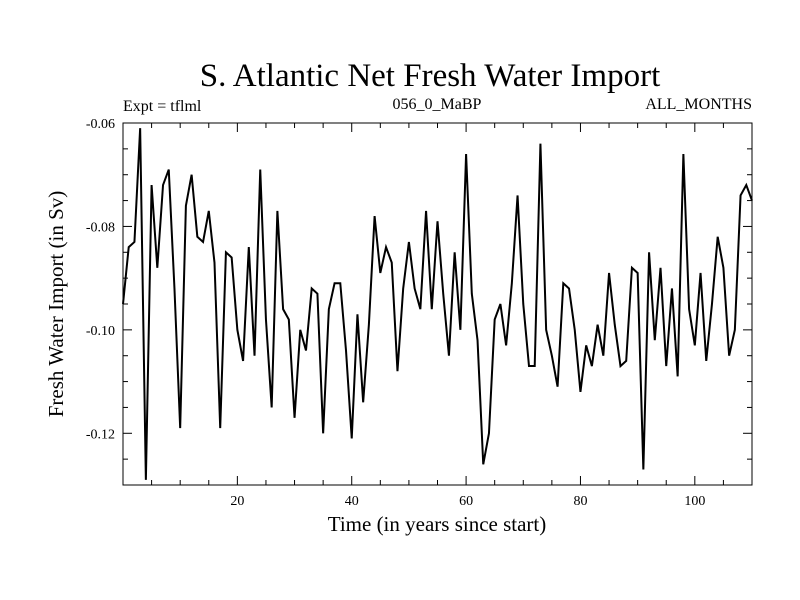 The image size is (800, 600). What do you see at coordinates (100, 331) in the screenshot?
I see `y-tick-label: -0.10` at bounding box center [100, 331].